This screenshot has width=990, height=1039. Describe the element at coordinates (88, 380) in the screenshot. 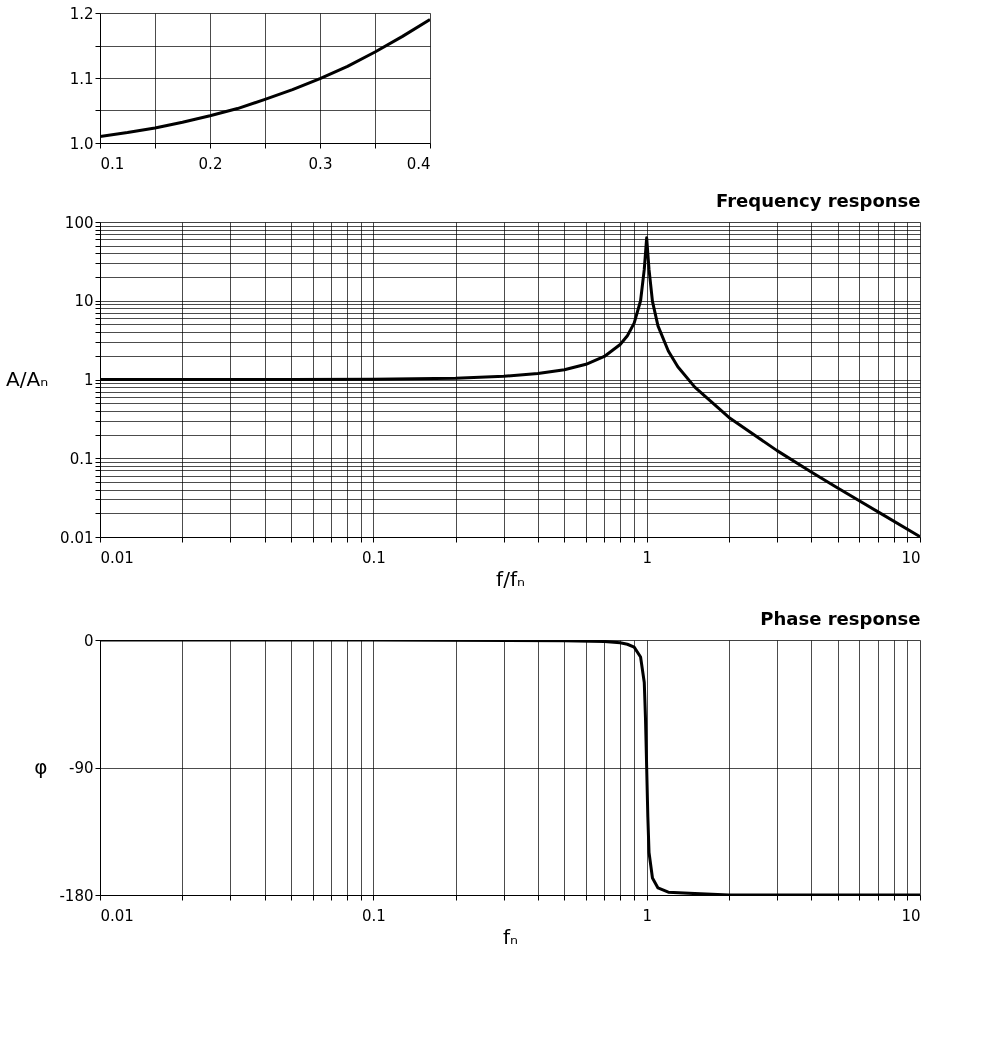

I see `y-tick-label: 1` at that location.